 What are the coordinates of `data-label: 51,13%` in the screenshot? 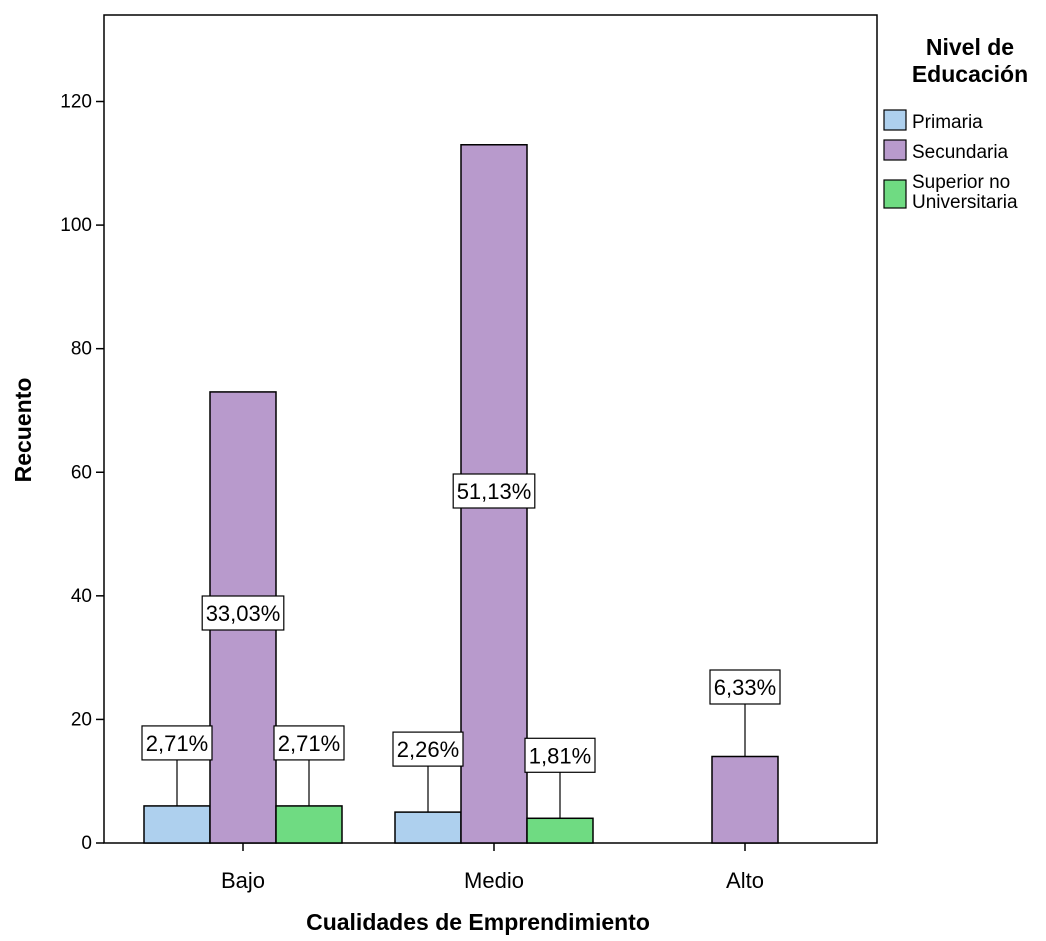 It's located at (494, 491).